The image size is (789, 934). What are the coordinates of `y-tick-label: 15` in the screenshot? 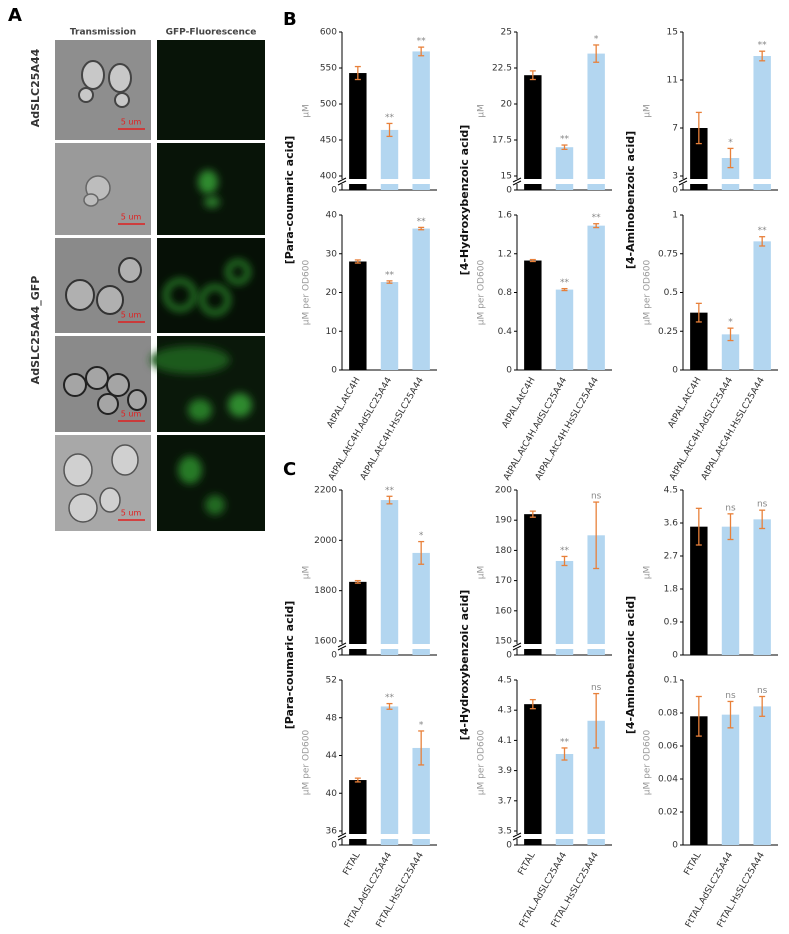 It's located at (506, 177).